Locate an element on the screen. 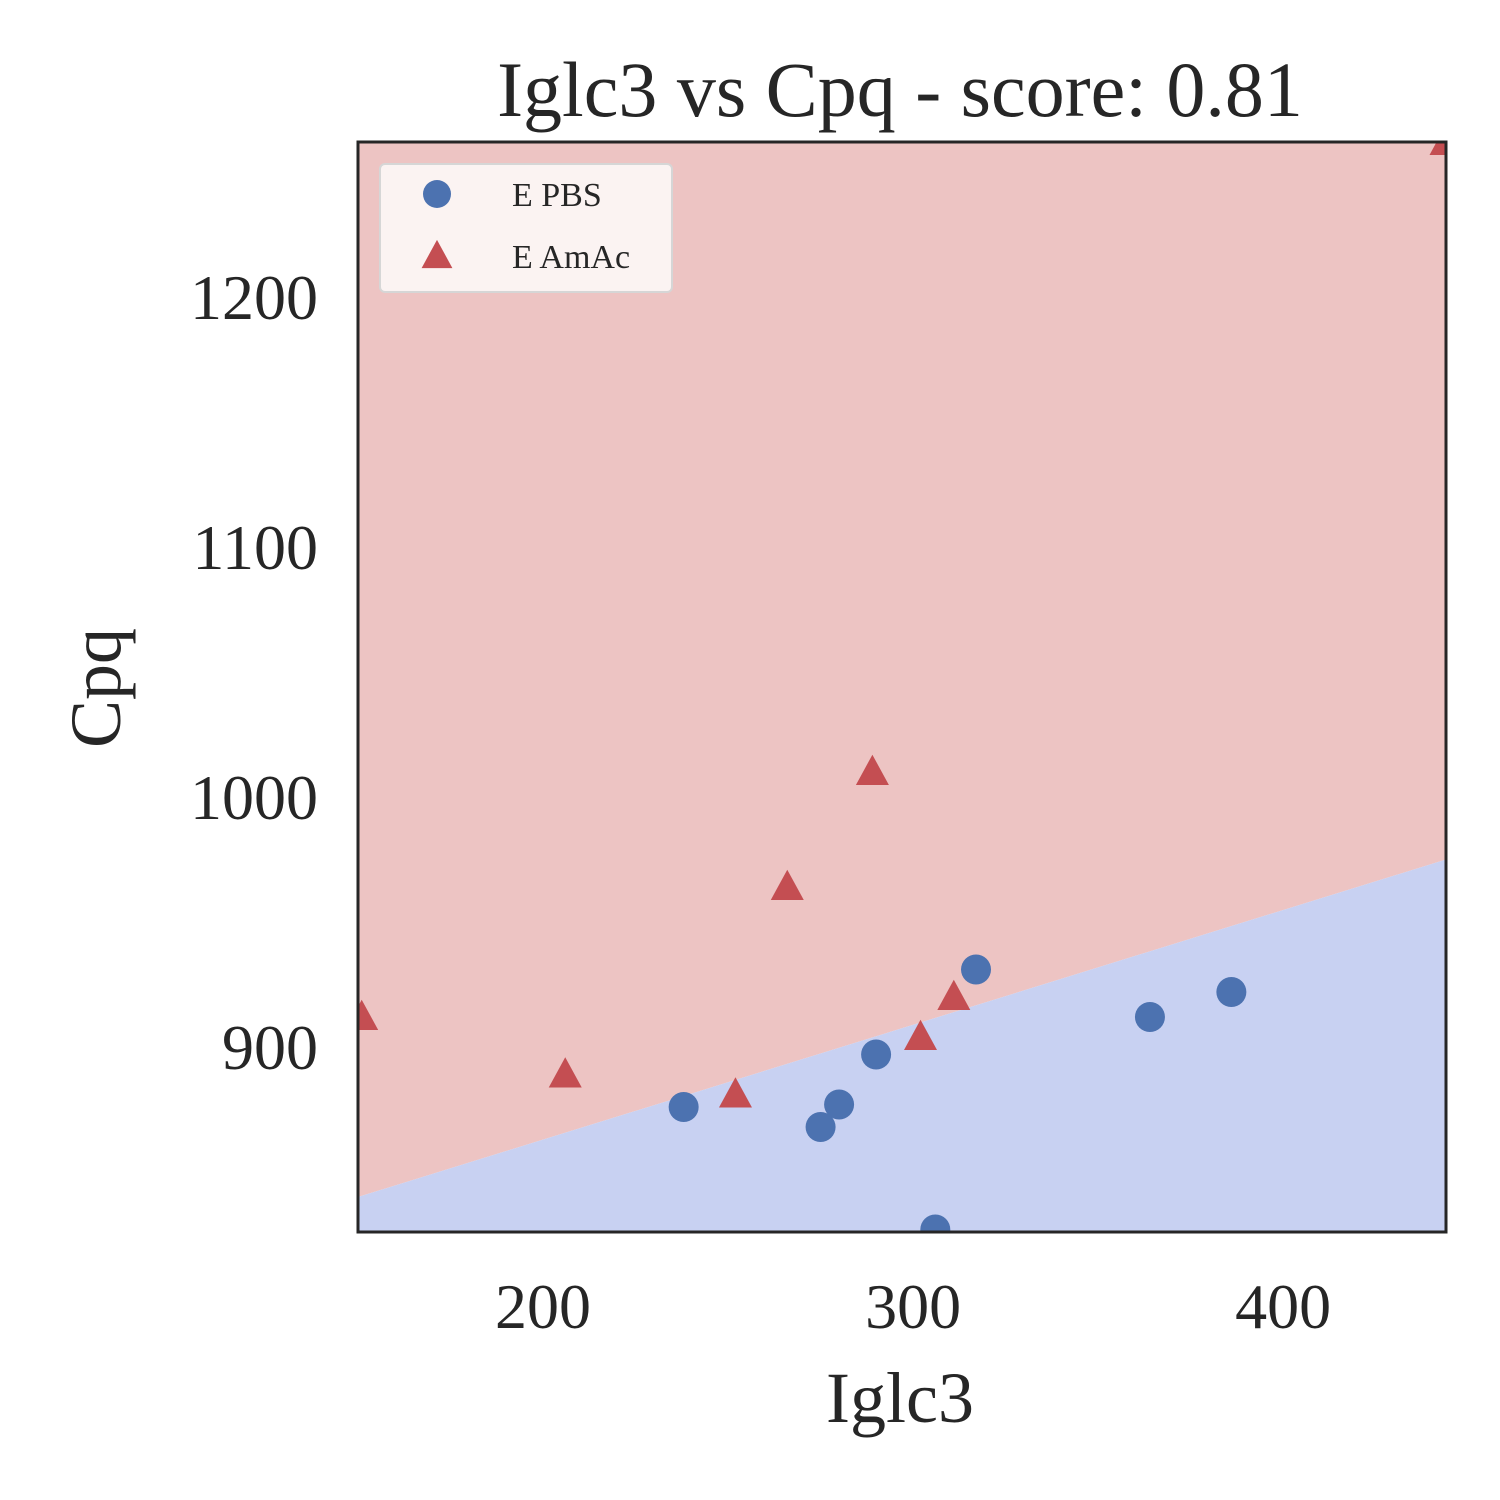 This screenshot has height=1500, width=1500. legend-box is located at coordinates (526, 228).